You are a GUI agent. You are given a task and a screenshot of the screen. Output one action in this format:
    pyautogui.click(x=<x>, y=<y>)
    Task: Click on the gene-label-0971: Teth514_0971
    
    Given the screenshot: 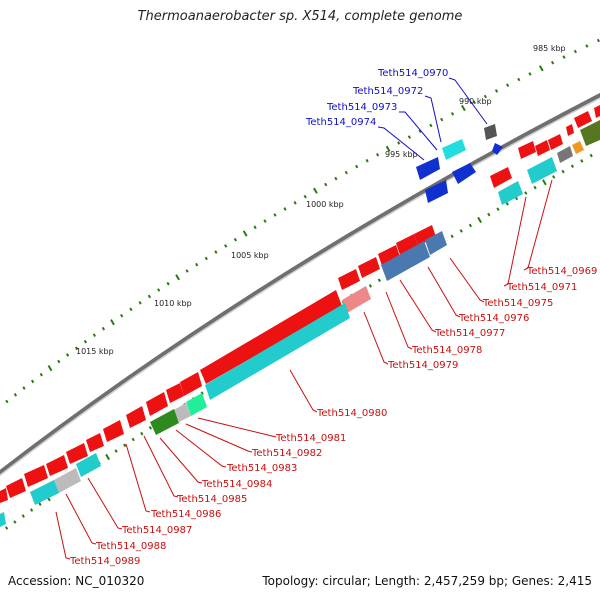 What is the action you would take?
    pyautogui.click(x=541, y=287)
    